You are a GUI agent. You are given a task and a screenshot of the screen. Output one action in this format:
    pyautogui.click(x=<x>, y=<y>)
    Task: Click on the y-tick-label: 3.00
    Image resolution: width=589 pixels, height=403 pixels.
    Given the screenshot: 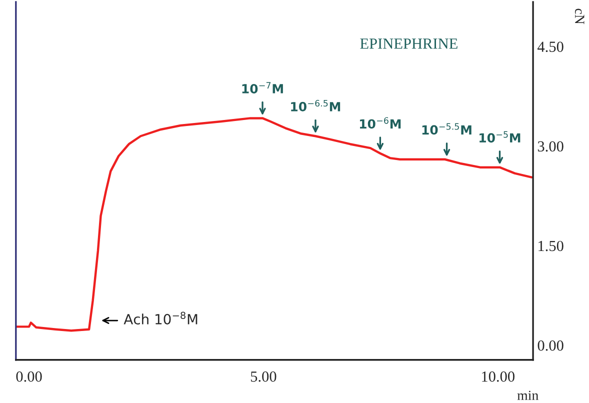 What is the action you would take?
    pyautogui.click(x=551, y=146)
    